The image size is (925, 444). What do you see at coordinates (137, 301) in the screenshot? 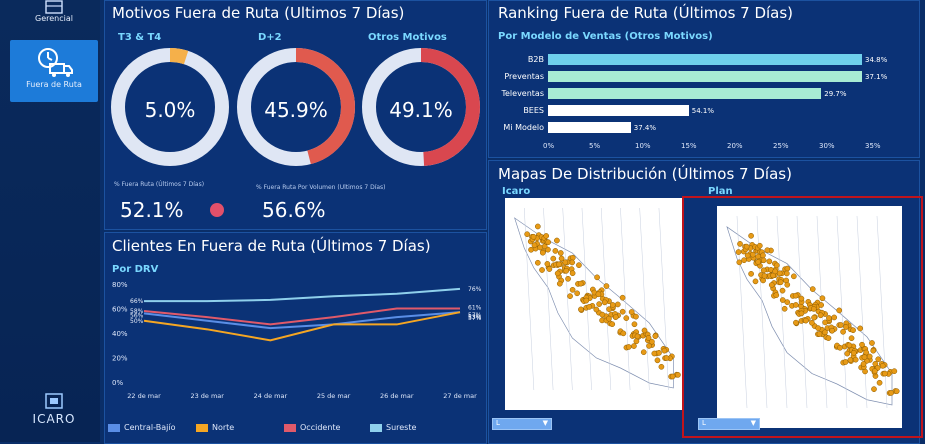
I see `data-label: 66%` at bounding box center [137, 301].